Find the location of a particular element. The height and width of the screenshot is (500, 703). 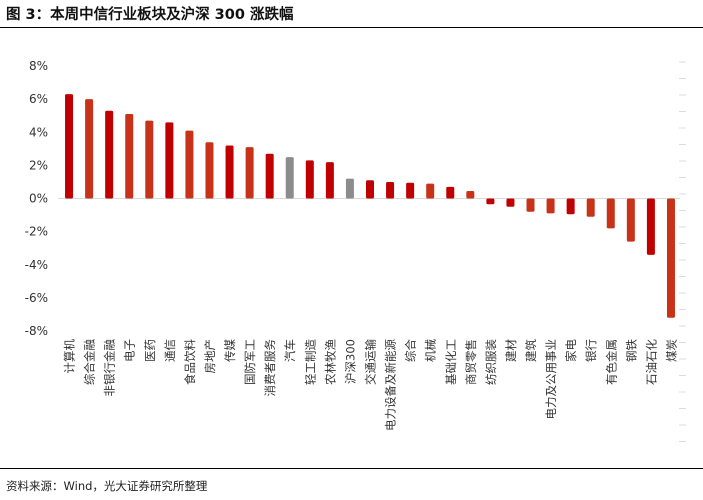

x-tick-label: 机械 is located at coordinates (431, 350).